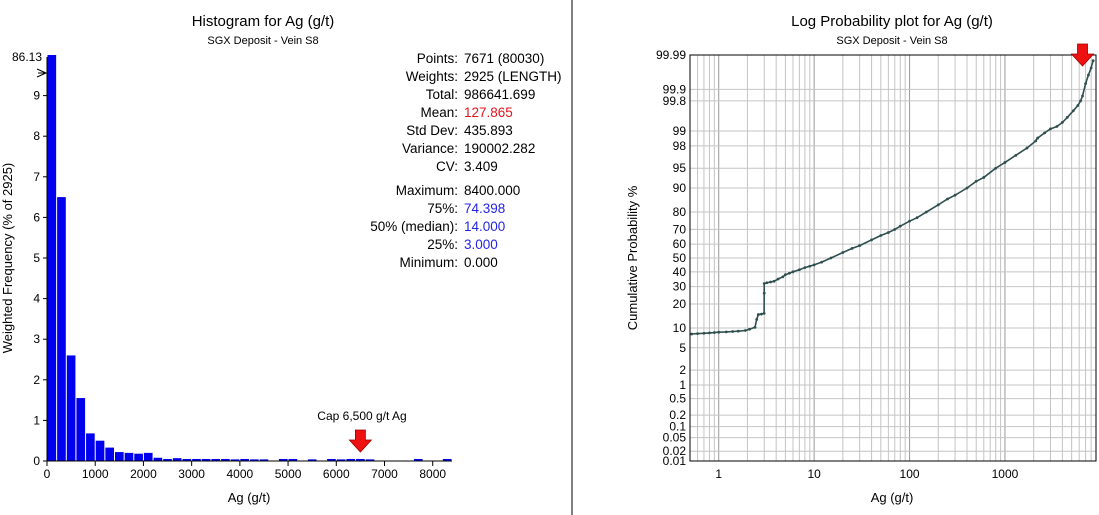 This screenshot has width=1099, height=515. What do you see at coordinates (481, 244) in the screenshot?
I see `stat-value: 3.000` at bounding box center [481, 244].